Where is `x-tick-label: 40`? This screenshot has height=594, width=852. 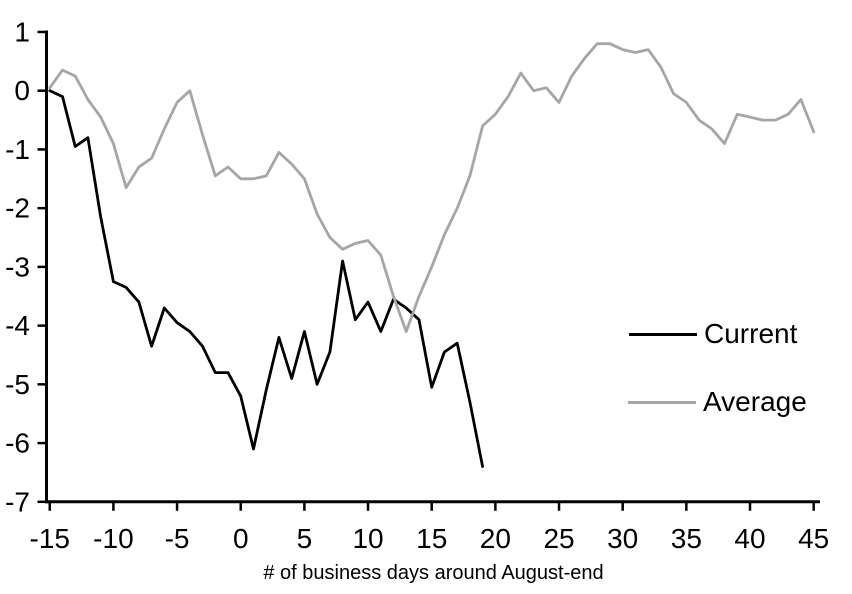
x-tick-label: 40 is located at coordinates (749, 538).